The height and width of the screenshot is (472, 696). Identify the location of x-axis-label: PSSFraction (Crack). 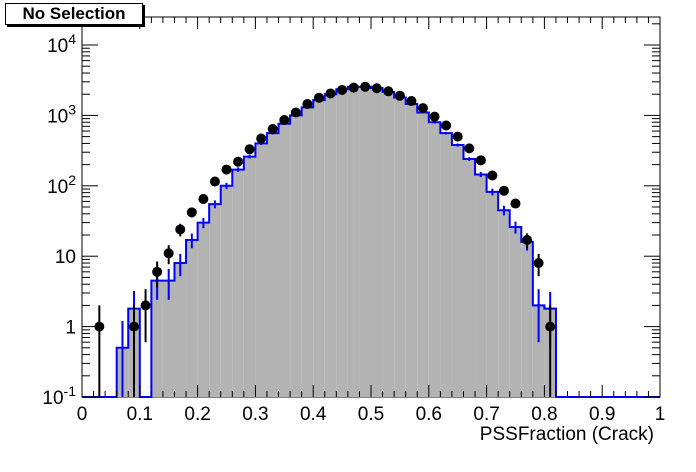
(566, 434).